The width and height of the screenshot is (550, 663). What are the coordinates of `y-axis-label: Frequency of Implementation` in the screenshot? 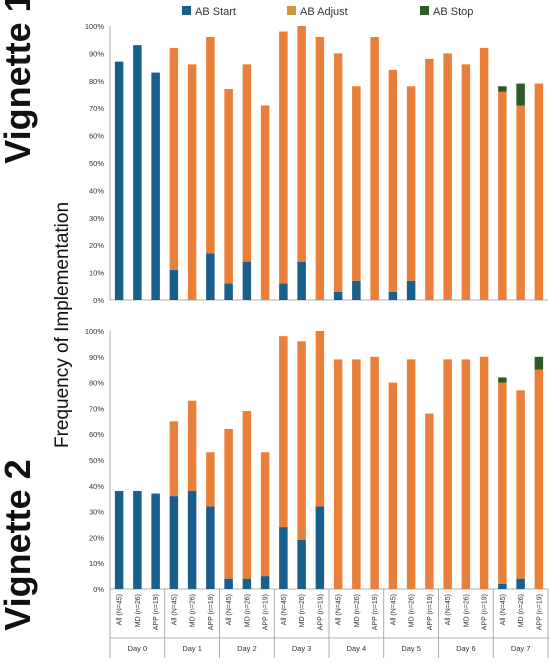 It's located at (62, 325).